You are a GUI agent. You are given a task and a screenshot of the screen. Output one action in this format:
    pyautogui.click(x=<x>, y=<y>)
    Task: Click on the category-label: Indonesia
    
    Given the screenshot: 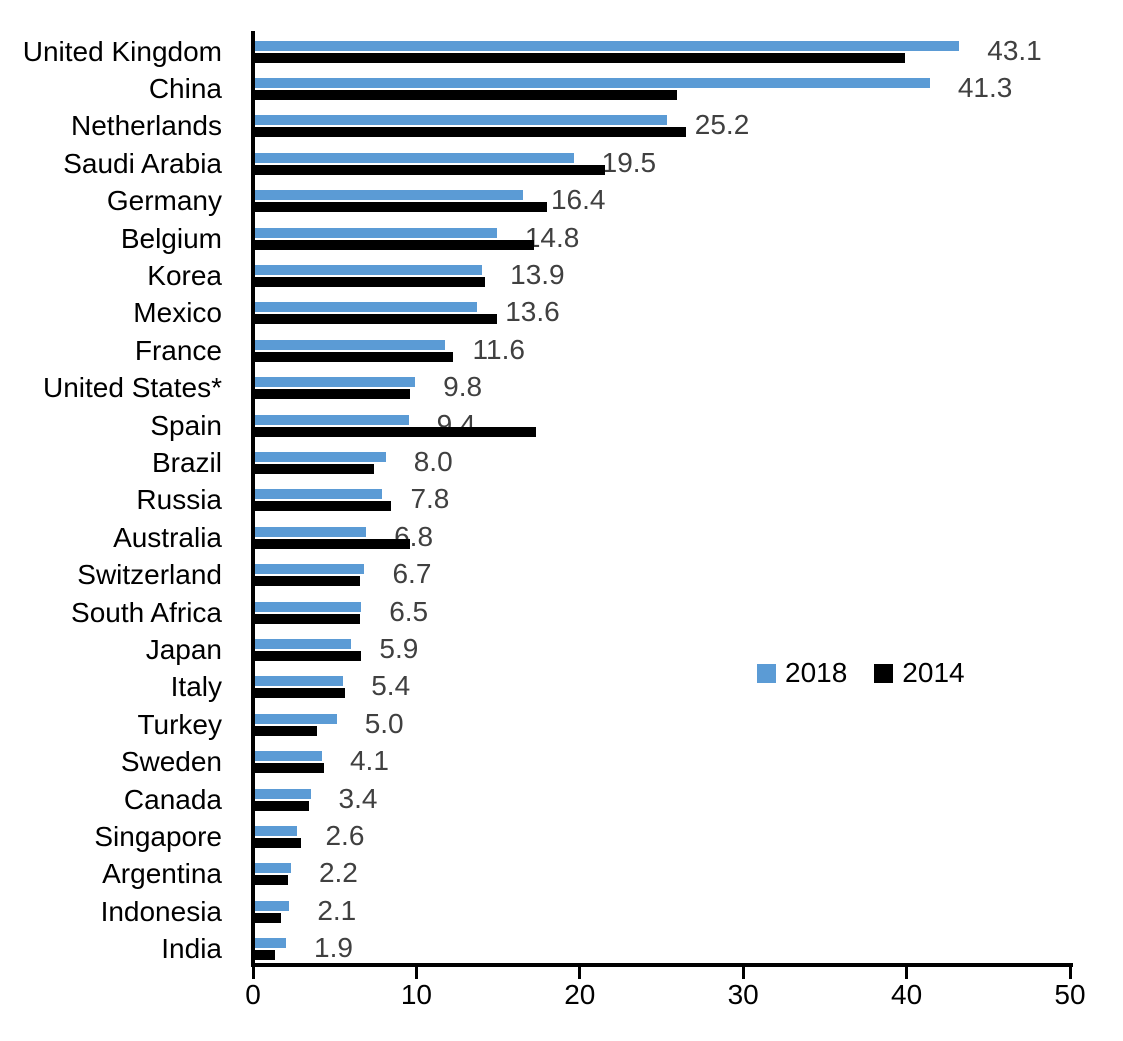 What is the action you would take?
    pyautogui.click(x=161, y=911)
    